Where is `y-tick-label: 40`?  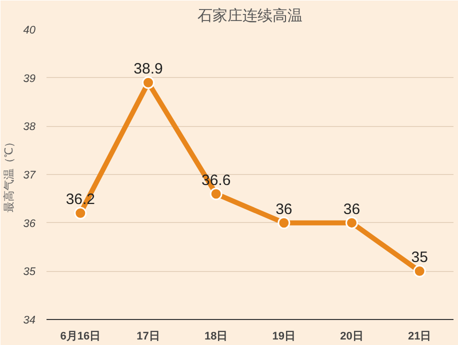 y-tick-label: 40 is located at coordinates (29, 30).